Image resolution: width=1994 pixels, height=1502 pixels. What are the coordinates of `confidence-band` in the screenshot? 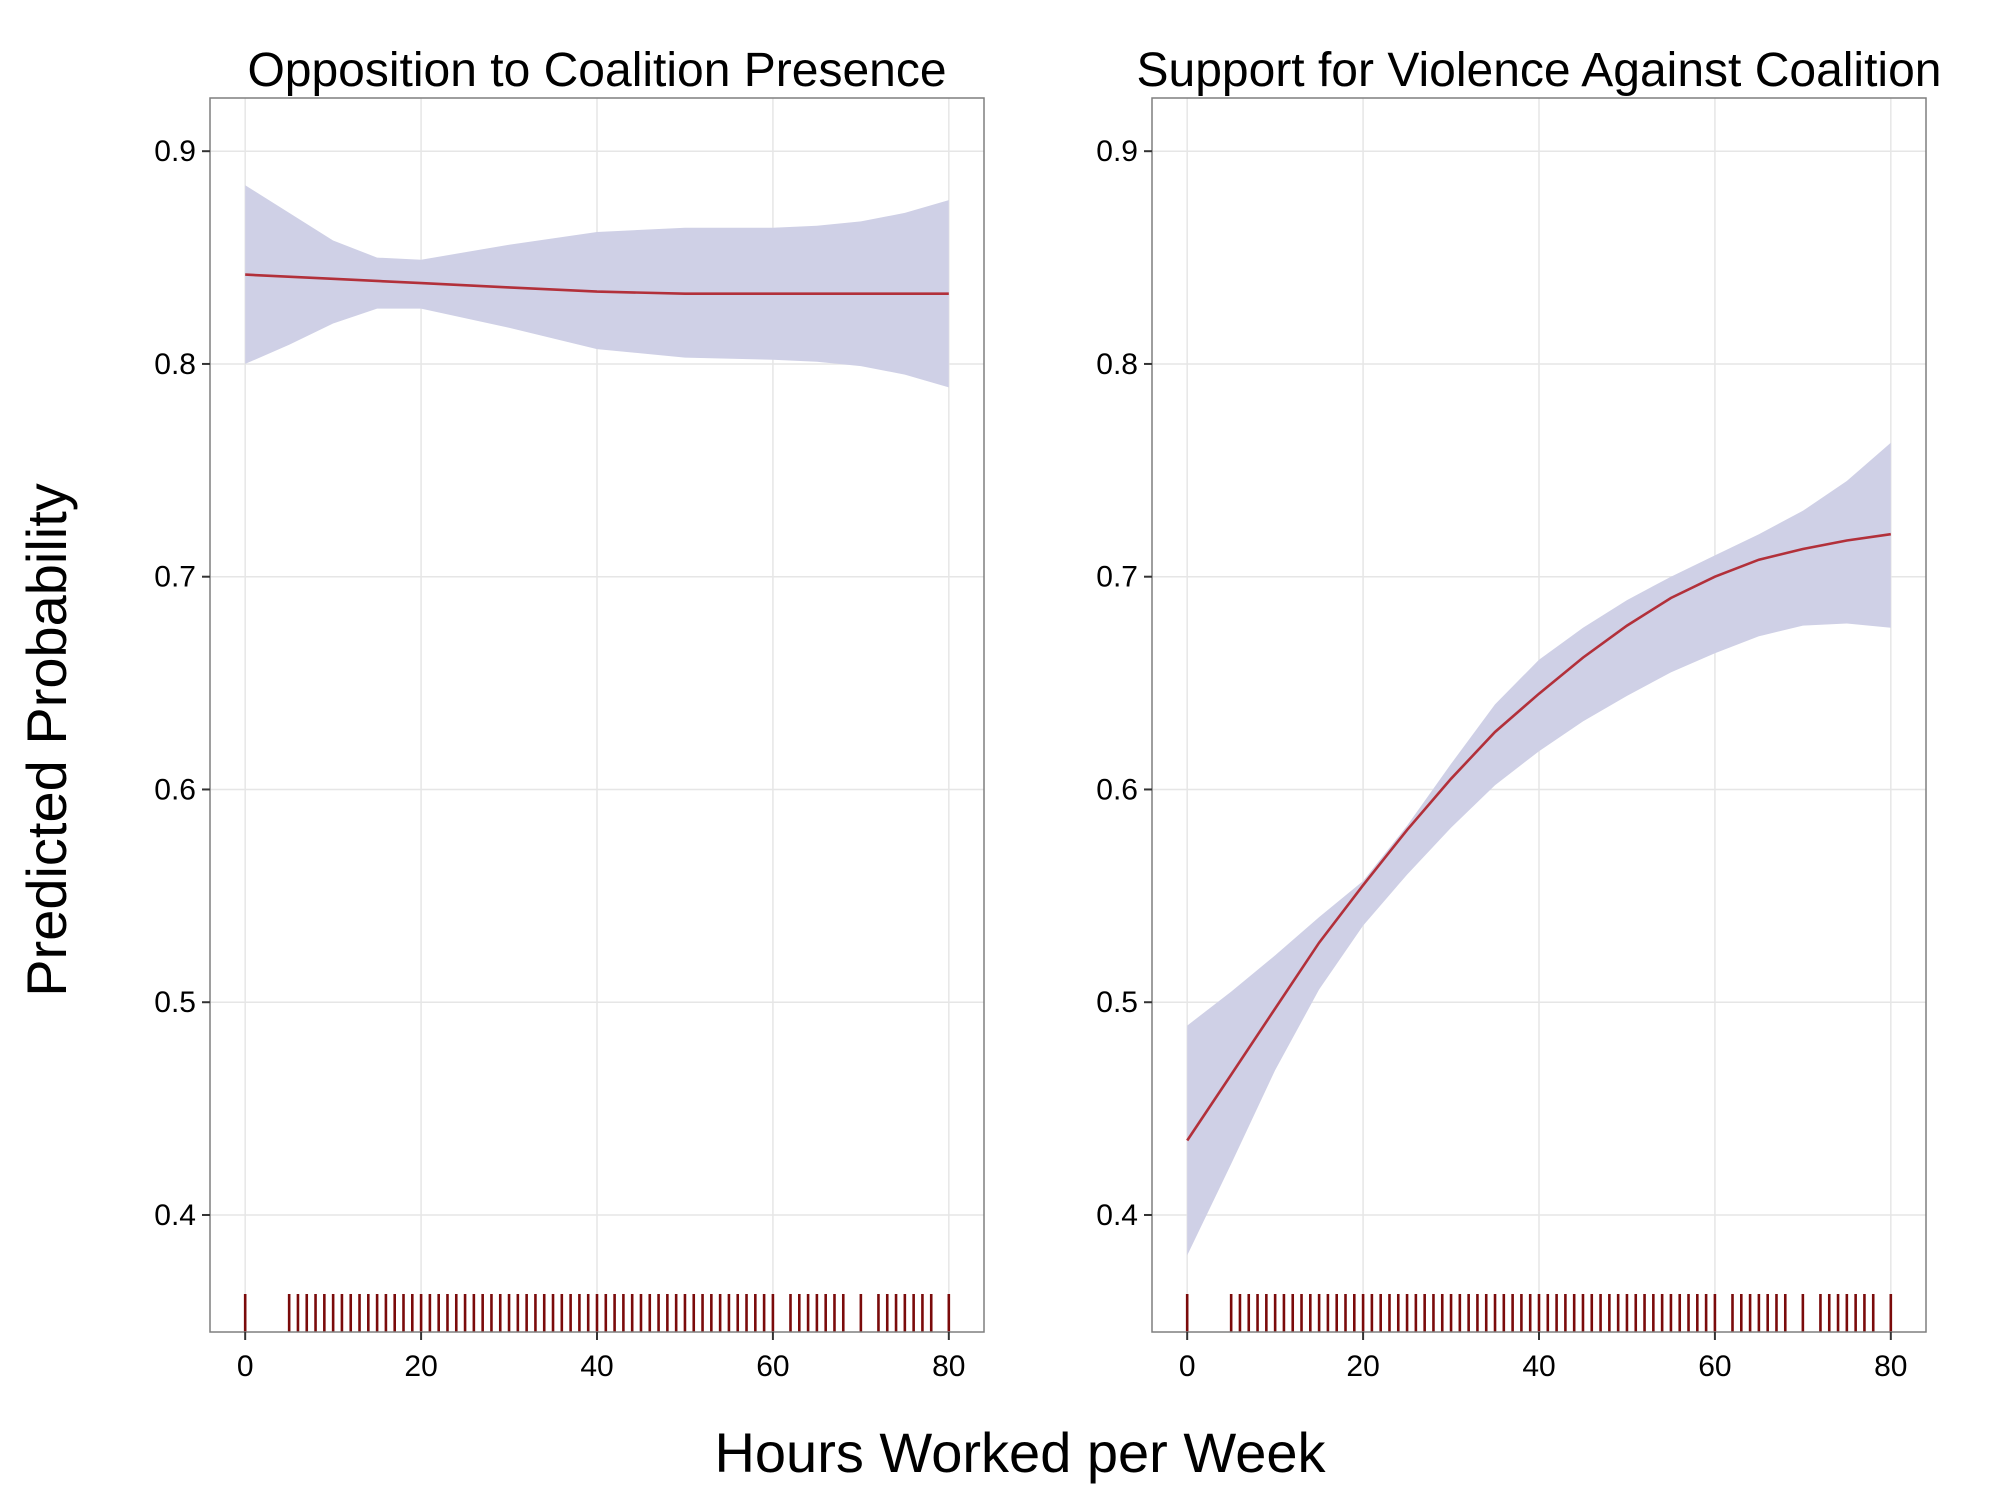 It's located at (597, 286).